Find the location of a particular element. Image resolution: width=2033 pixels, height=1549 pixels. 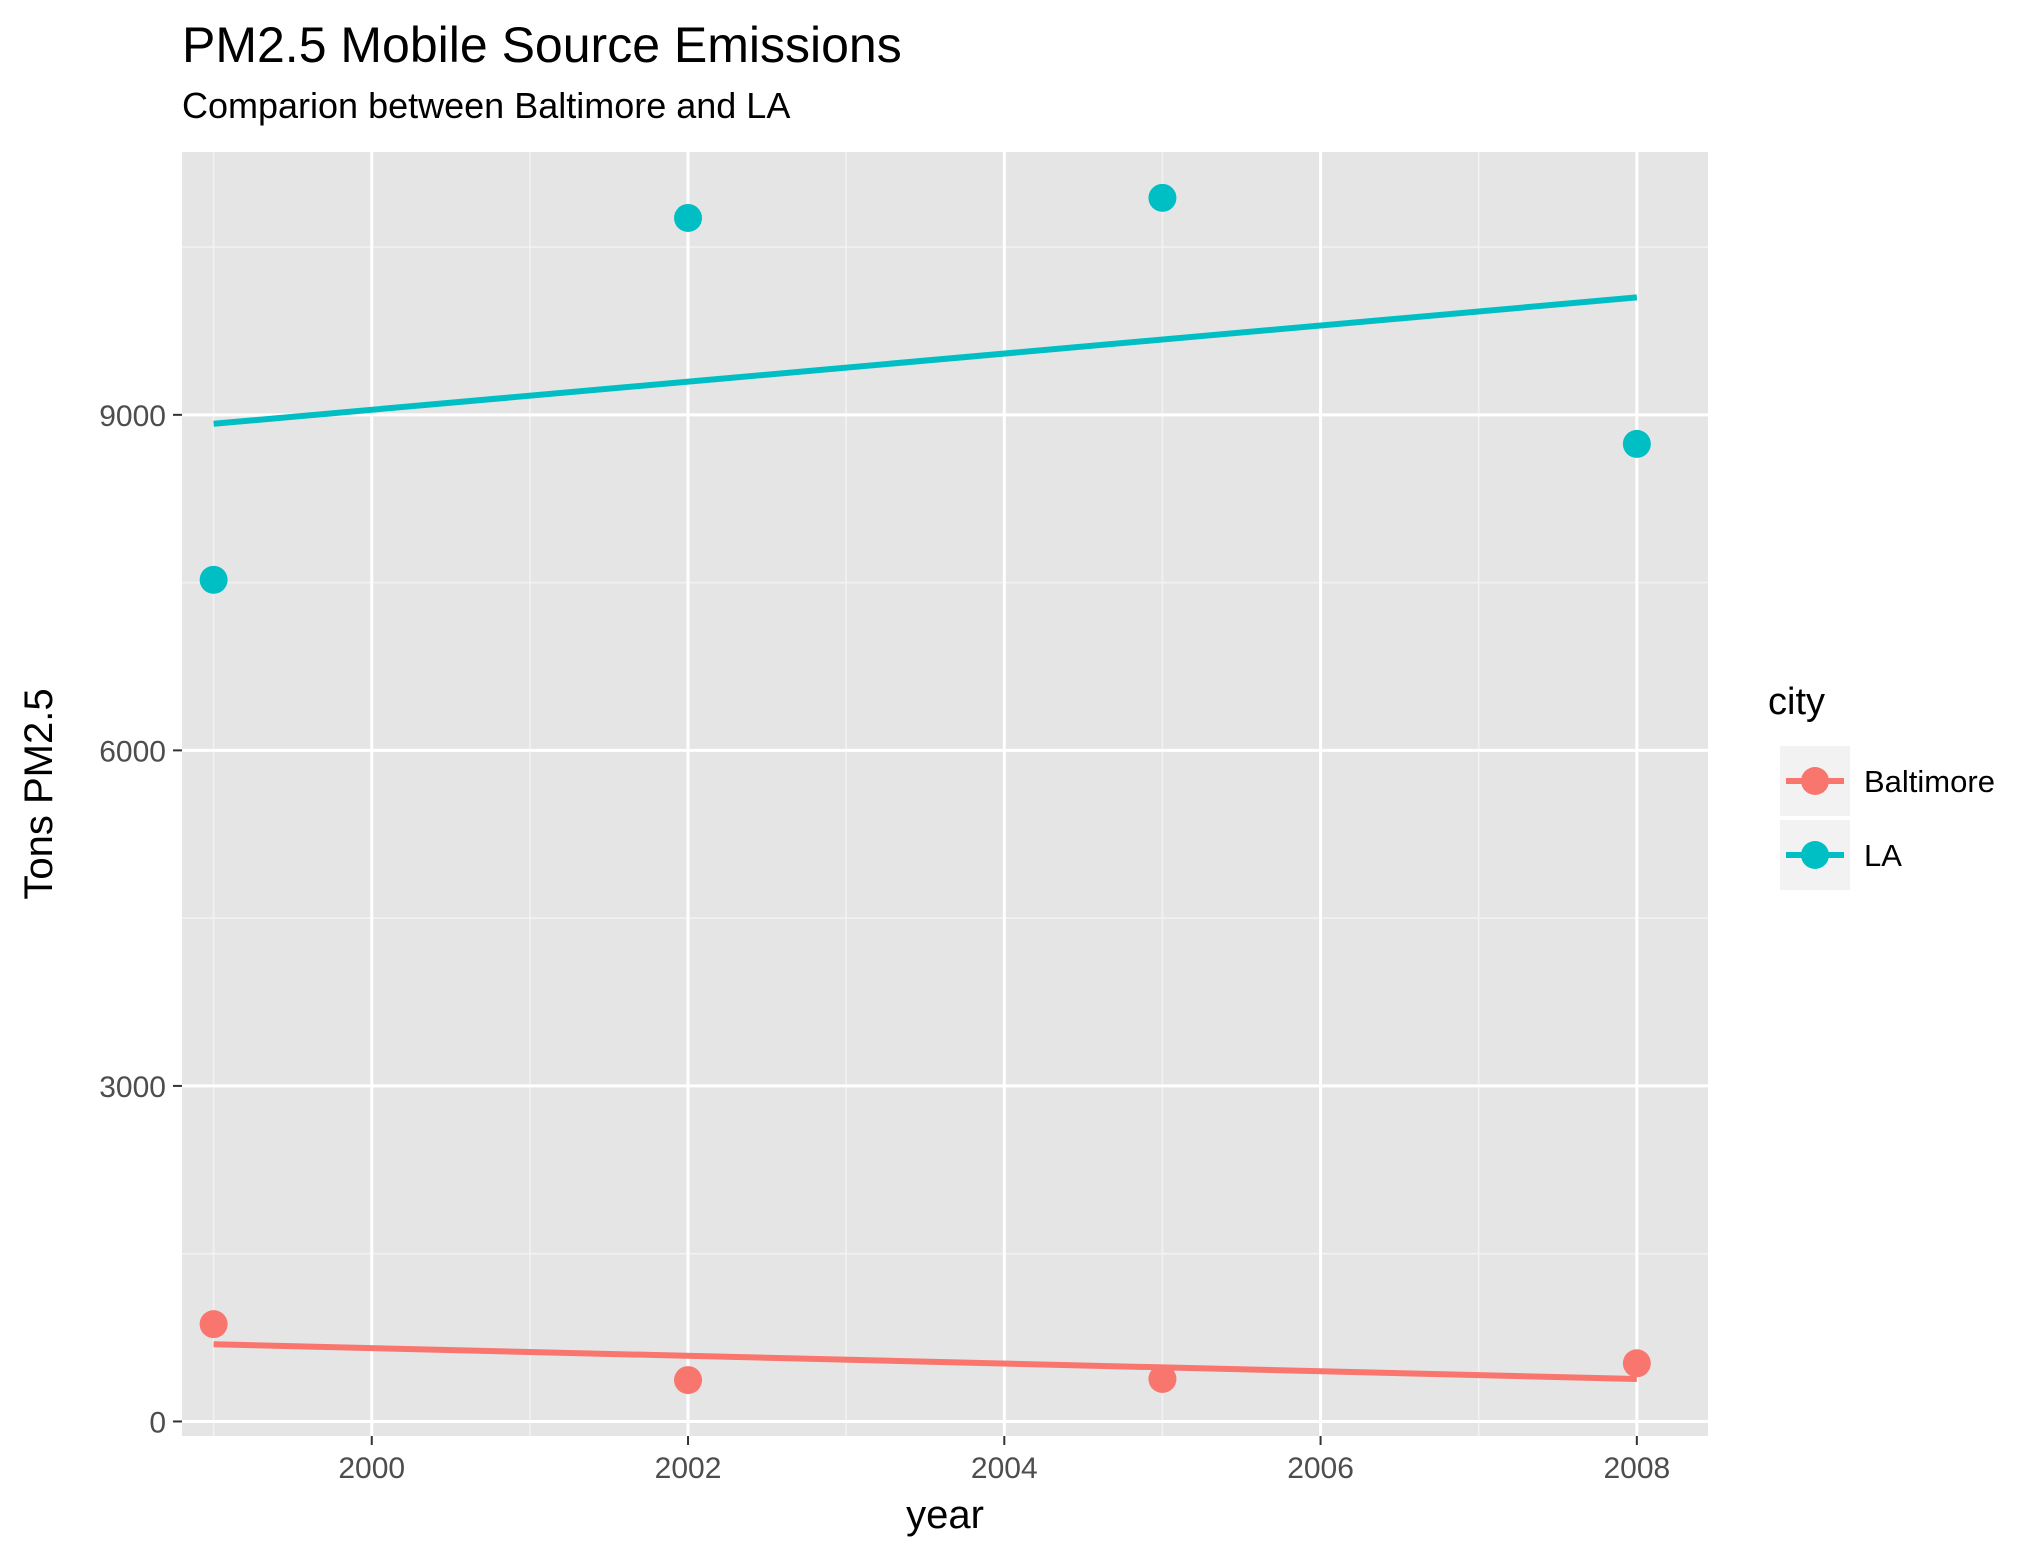

y-axis-title: Tons PM2.5 is located at coordinates (39, 793).